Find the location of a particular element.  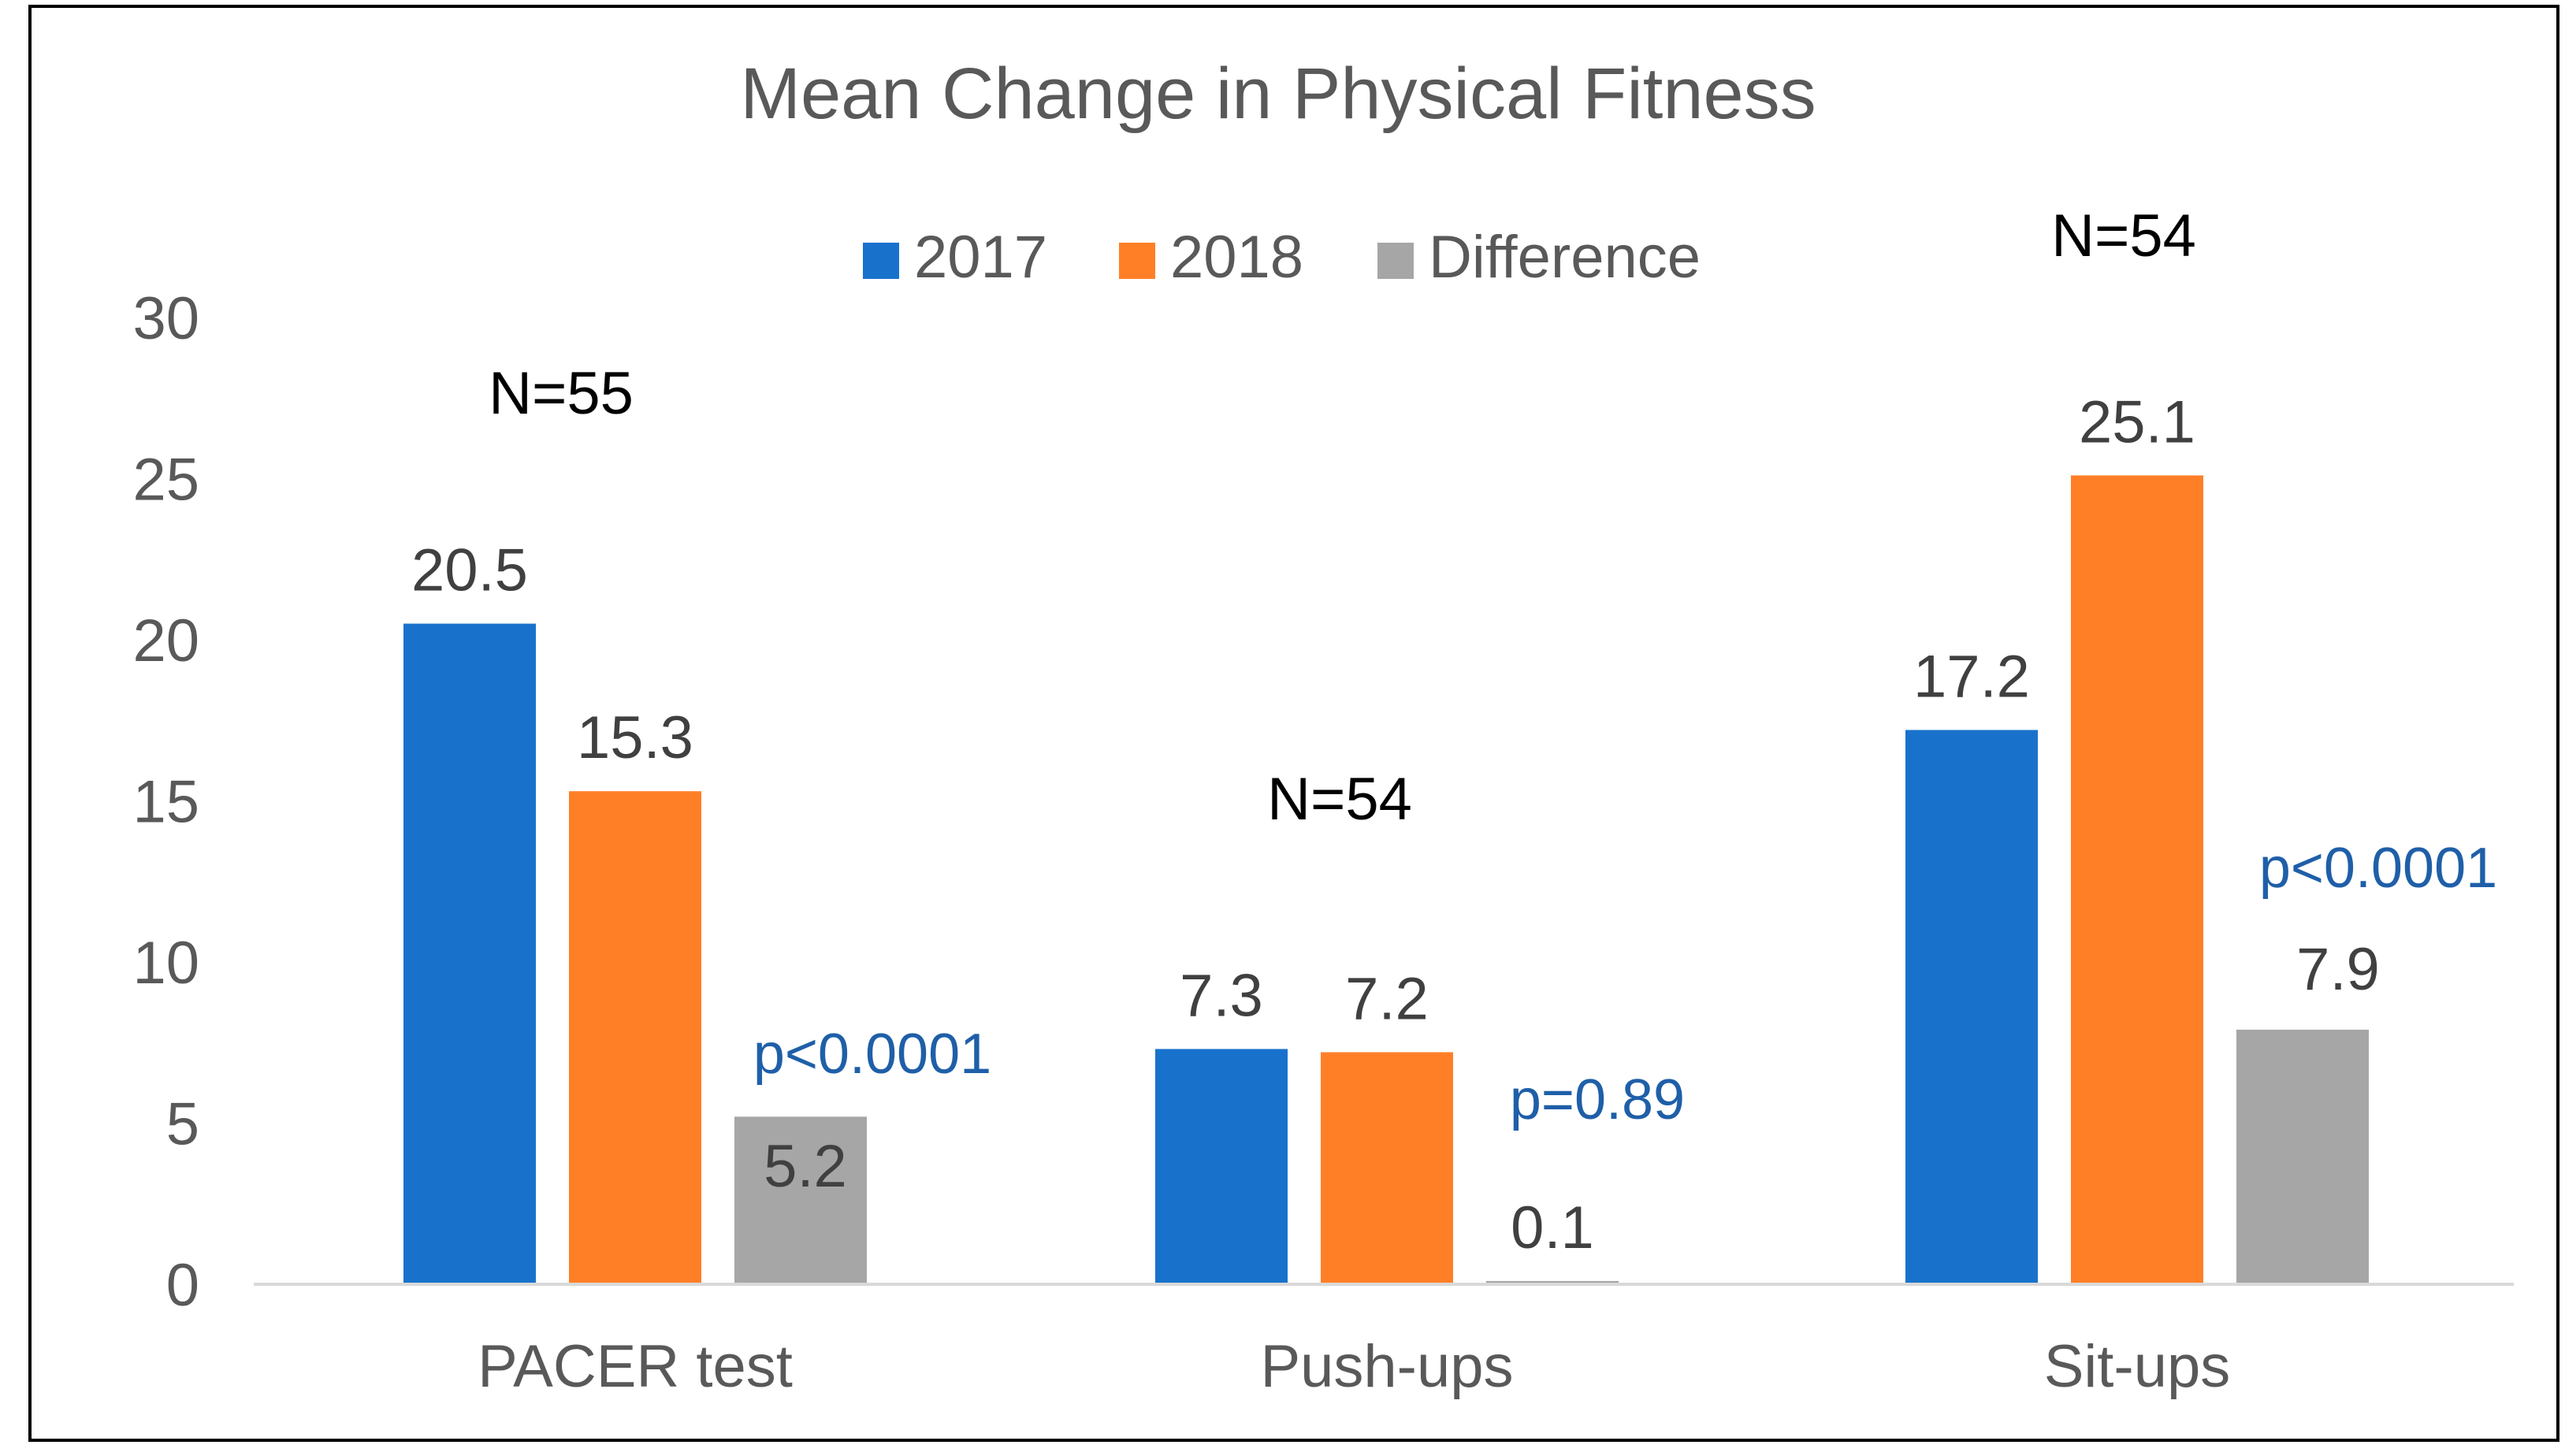

y-axis: 0 5 10 15 20 25 30 is located at coordinates (166, 802).